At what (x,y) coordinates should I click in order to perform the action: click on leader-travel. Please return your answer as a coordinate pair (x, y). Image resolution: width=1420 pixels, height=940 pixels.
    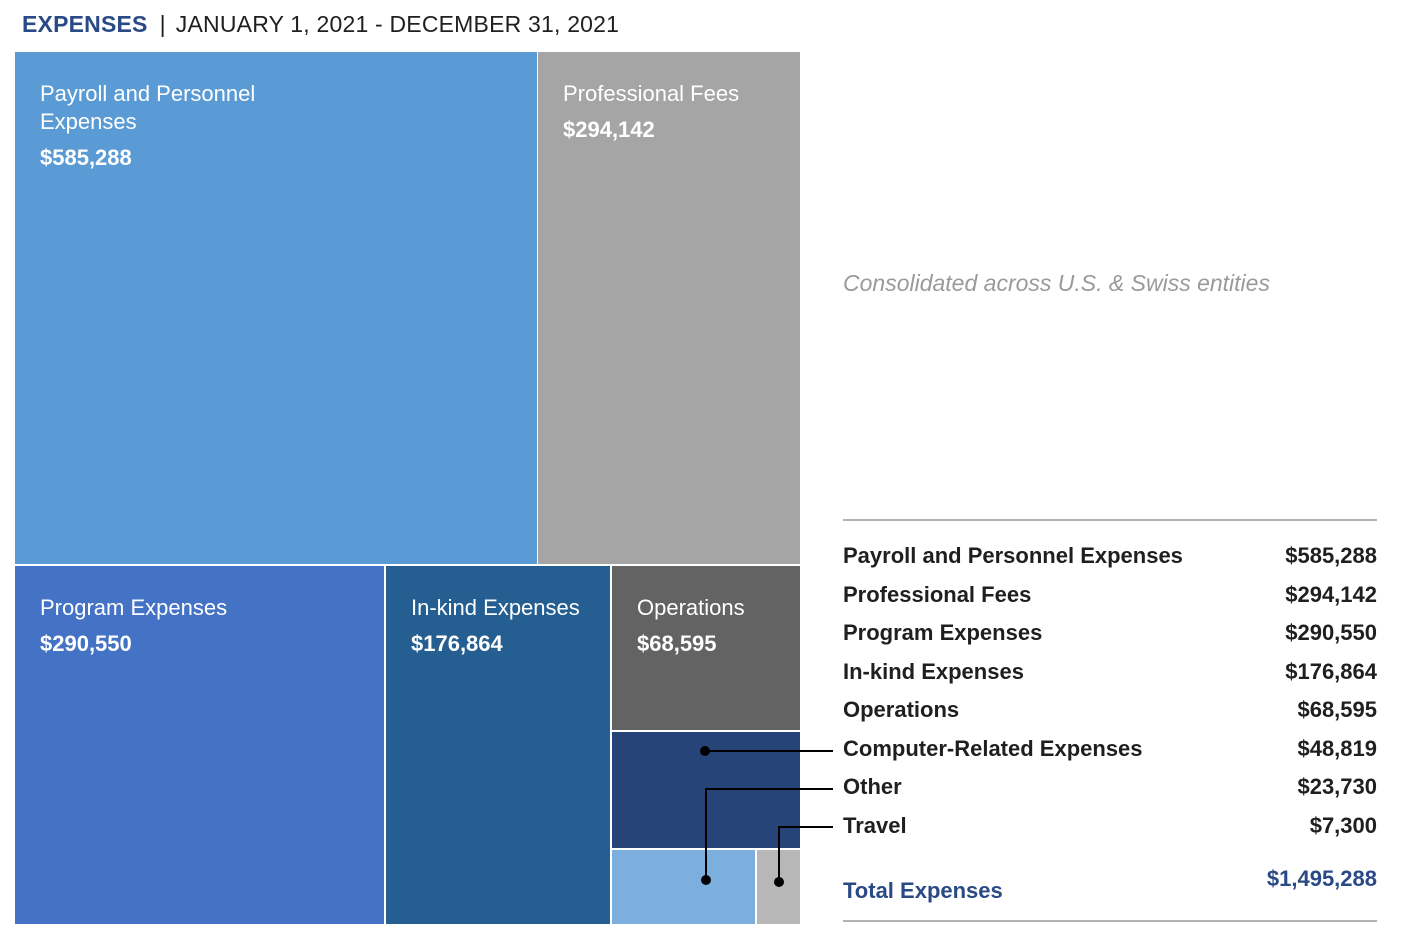
    Looking at the image, I should click on (805, 854).